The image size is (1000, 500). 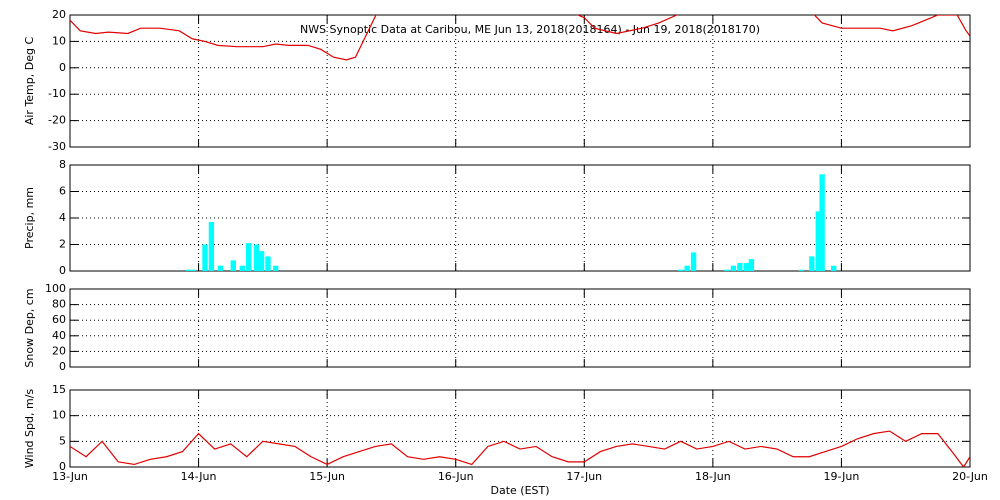 What do you see at coordinates (59, 389) in the screenshot?
I see `y-tick-label: 15` at bounding box center [59, 389].